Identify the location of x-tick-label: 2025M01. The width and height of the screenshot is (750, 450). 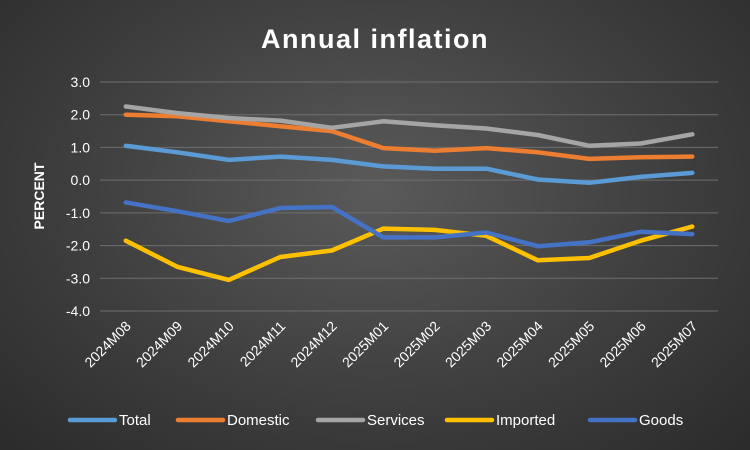
(365, 344).